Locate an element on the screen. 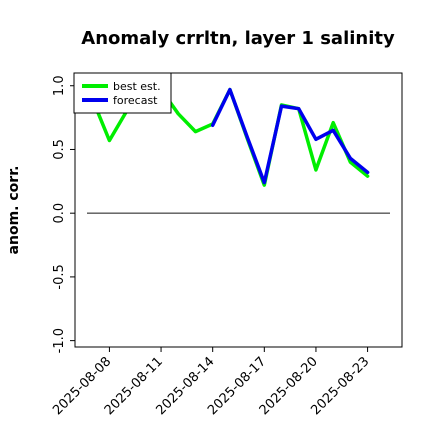  legend: best est.forecast is located at coordinates (122, 93).